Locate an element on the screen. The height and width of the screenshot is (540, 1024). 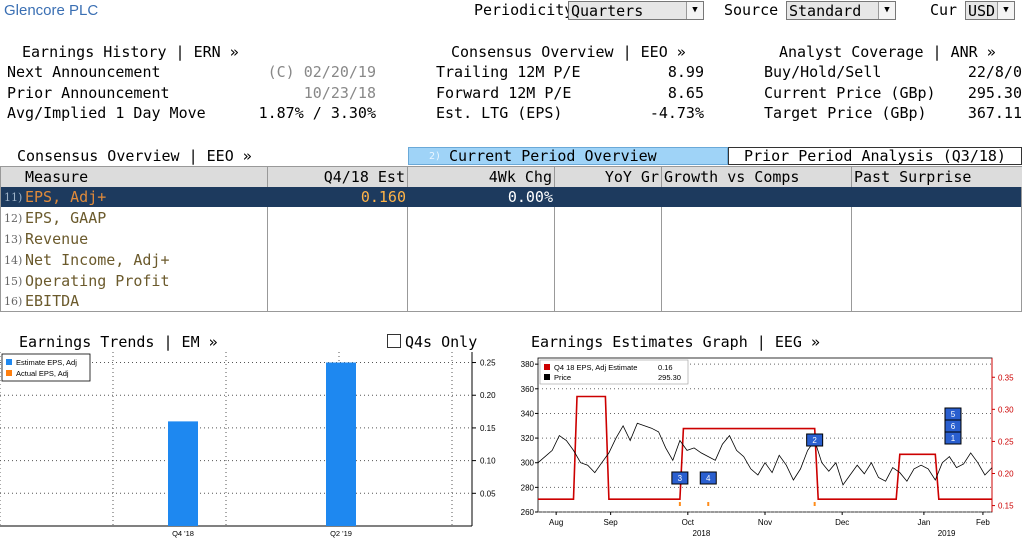
avg-move-value: 1.87% / 3.30% is located at coordinates (317, 113).